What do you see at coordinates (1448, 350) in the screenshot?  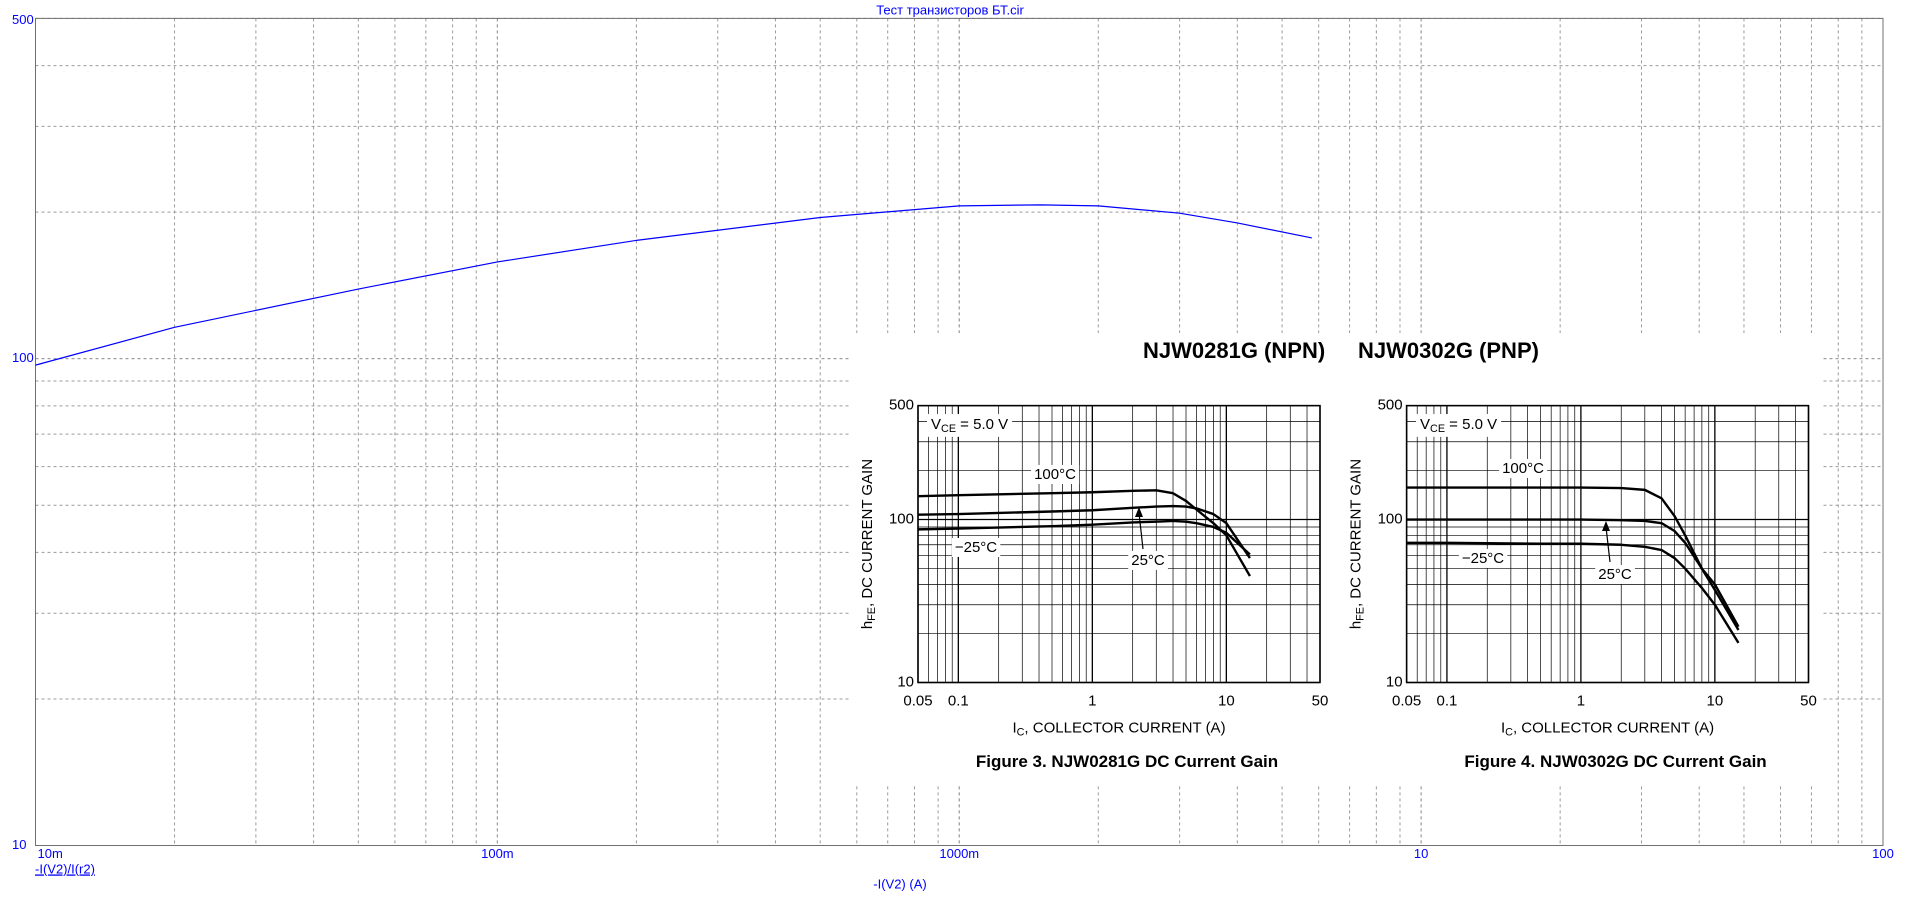 I see `datasheet-heading: NJW0302G (PNP)` at bounding box center [1448, 350].